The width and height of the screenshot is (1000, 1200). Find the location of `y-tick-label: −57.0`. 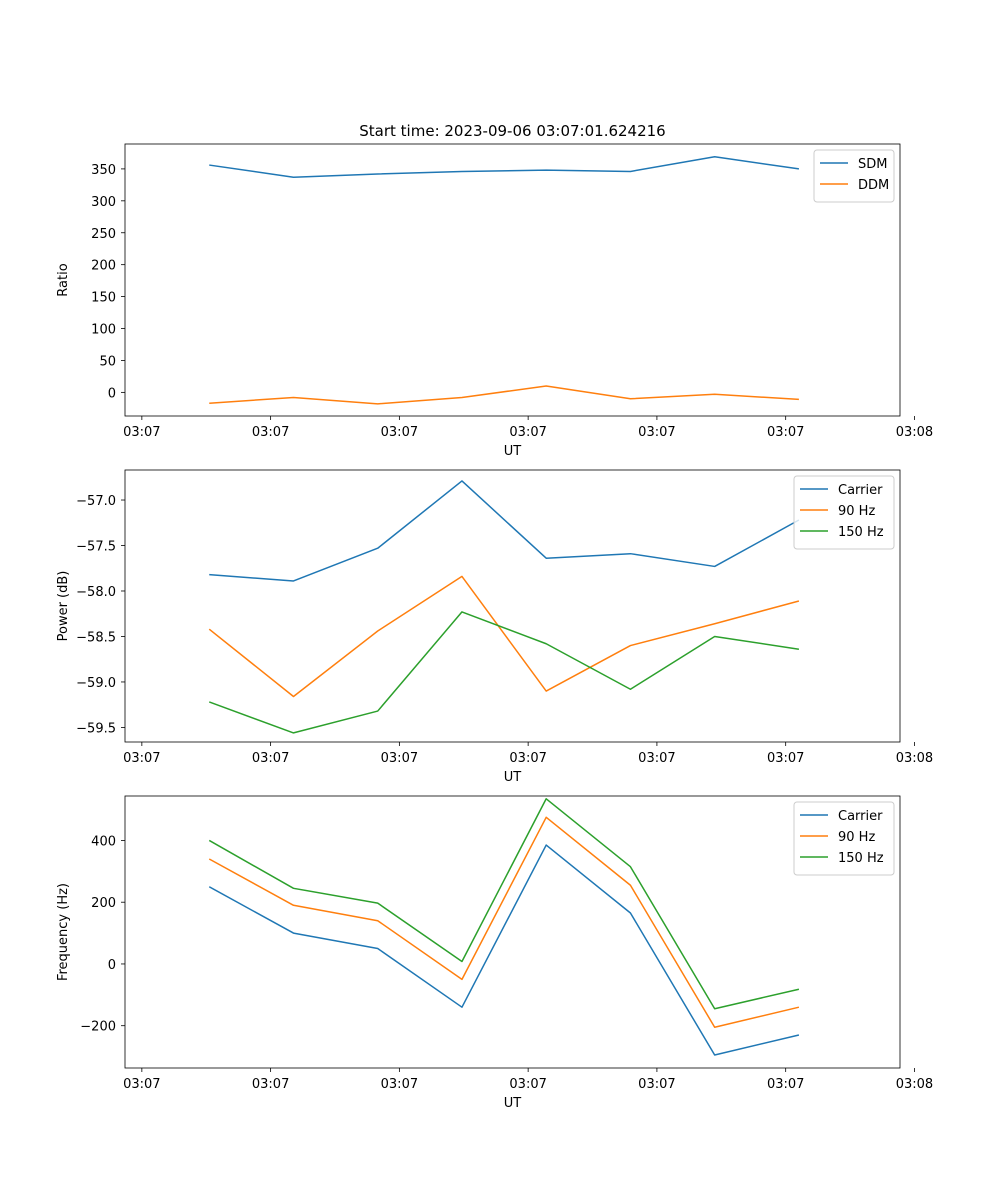

y-tick-label: −57.0 is located at coordinates (96, 501).